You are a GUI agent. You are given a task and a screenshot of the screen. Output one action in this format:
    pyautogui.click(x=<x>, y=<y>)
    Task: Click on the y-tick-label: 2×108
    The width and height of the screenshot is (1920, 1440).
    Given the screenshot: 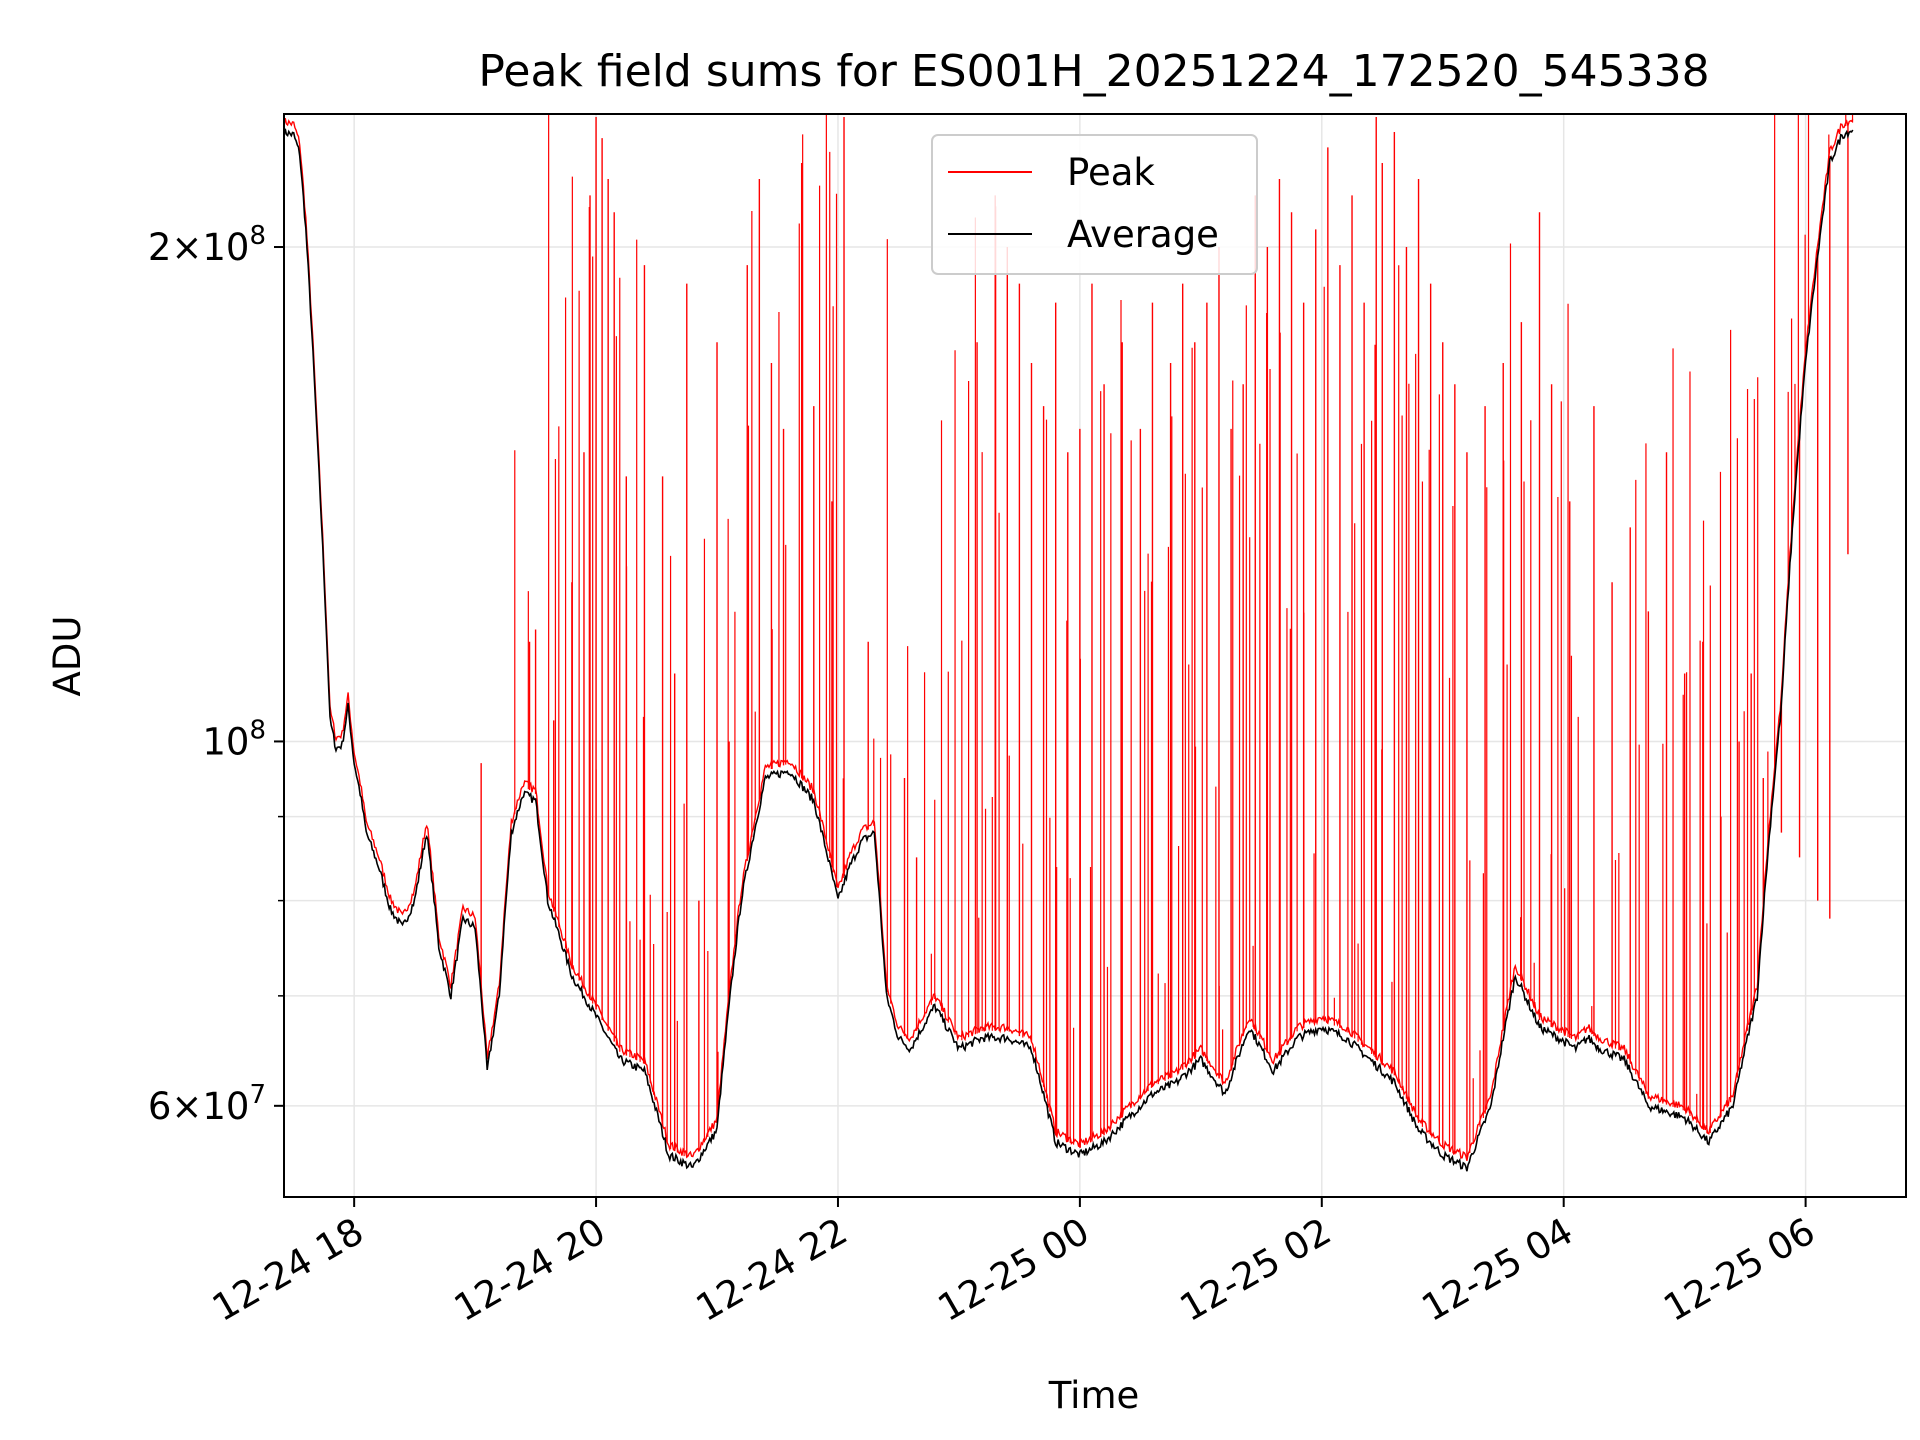 What is the action you would take?
    pyautogui.click(x=207, y=245)
    